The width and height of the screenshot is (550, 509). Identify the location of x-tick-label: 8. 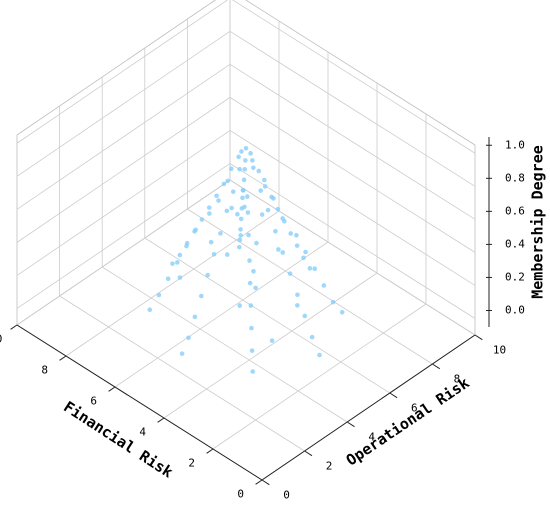
(44, 370).